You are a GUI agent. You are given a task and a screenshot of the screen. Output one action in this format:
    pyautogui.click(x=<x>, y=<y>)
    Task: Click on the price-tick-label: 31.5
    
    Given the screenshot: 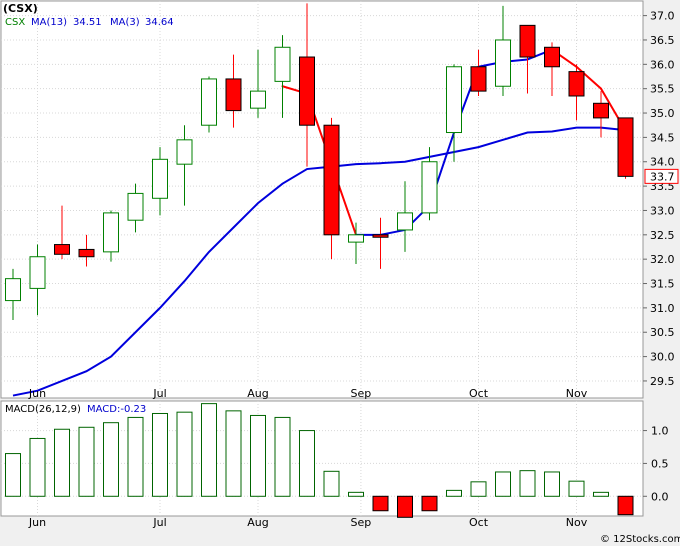 What is the action you would take?
    pyautogui.click(x=662, y=284)
    